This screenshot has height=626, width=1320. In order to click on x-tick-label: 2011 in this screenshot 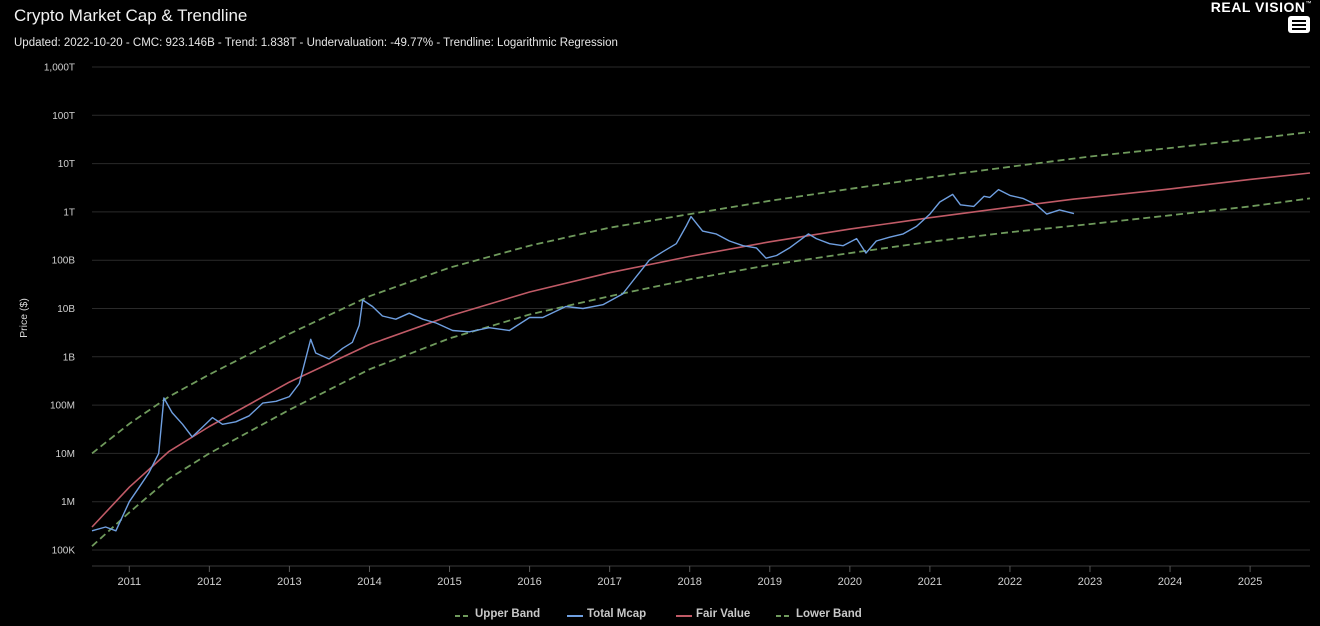, I will do `click(129, 582)`.